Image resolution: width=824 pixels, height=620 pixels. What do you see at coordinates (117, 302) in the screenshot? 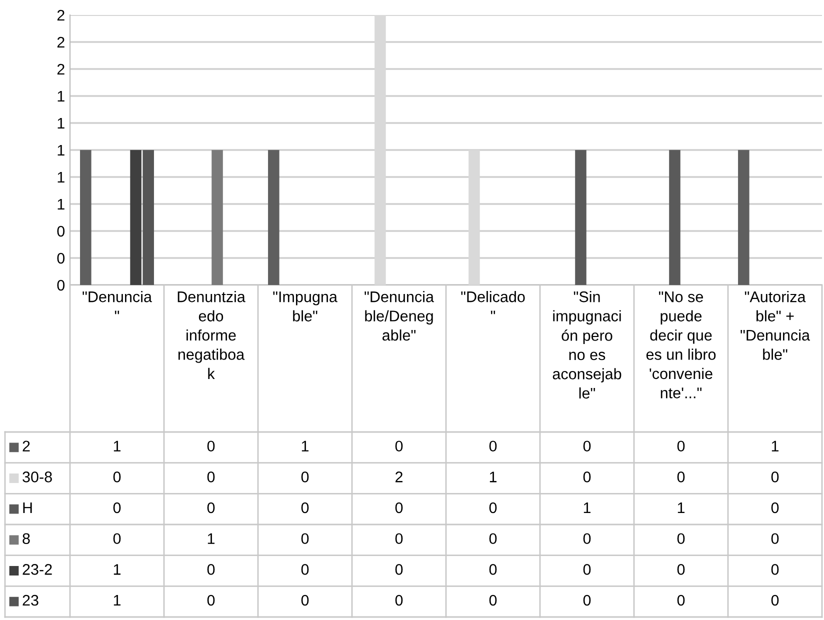
I see `x-tick-label: "Denuncia "` at bounding box center [117, 302].